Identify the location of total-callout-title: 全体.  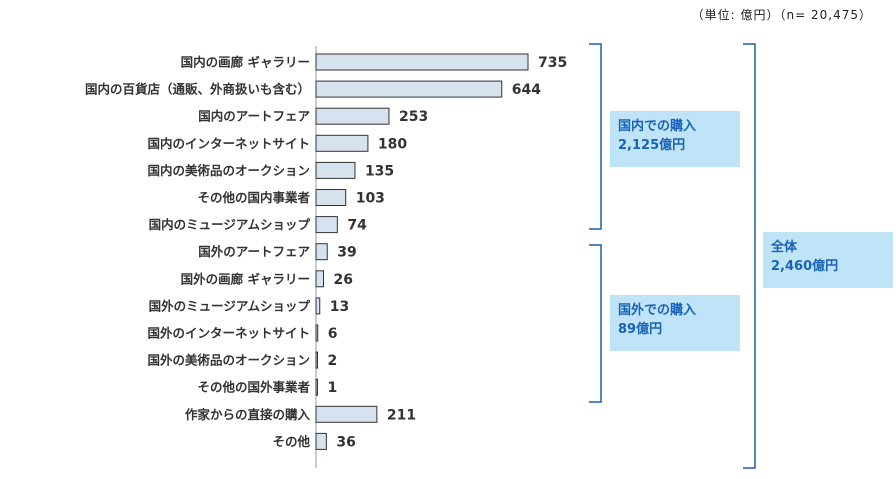
(784, 247).